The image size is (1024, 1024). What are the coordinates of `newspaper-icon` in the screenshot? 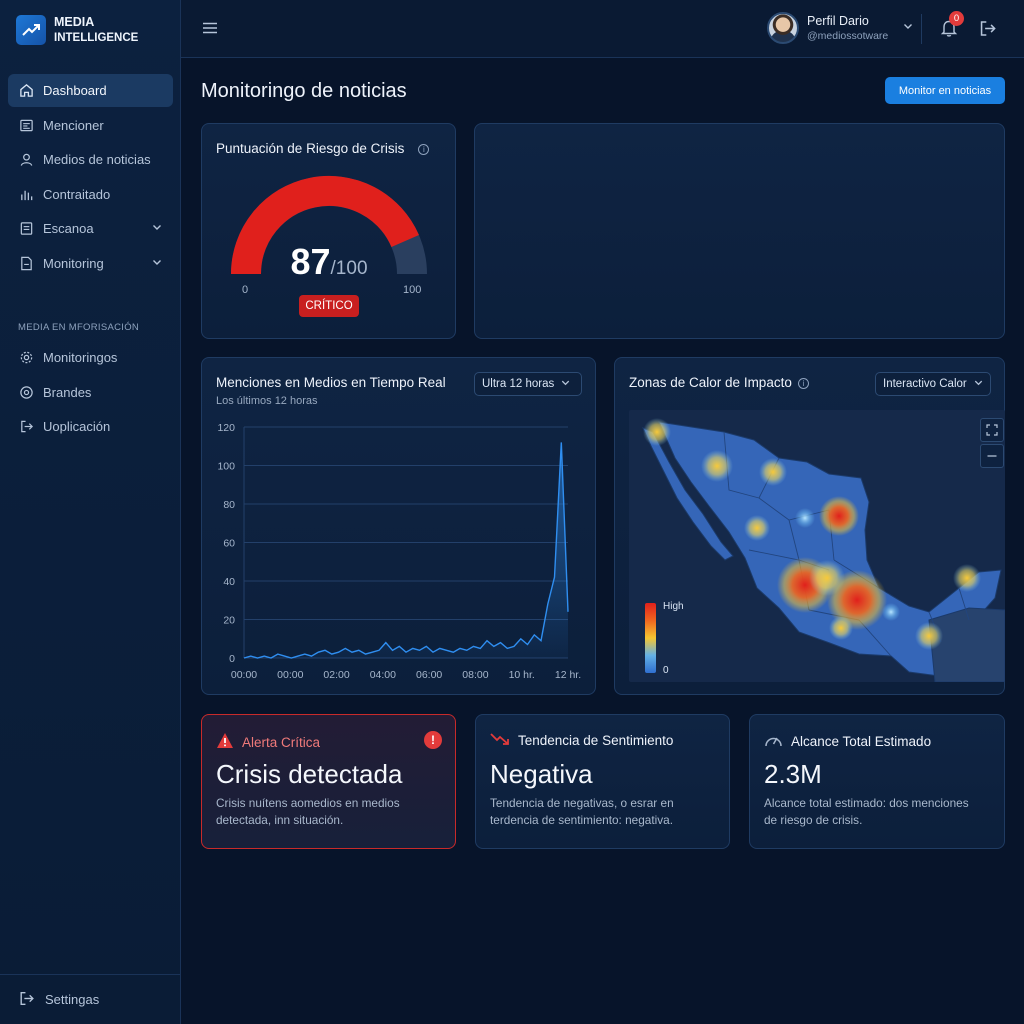 It's located at (26, 125).